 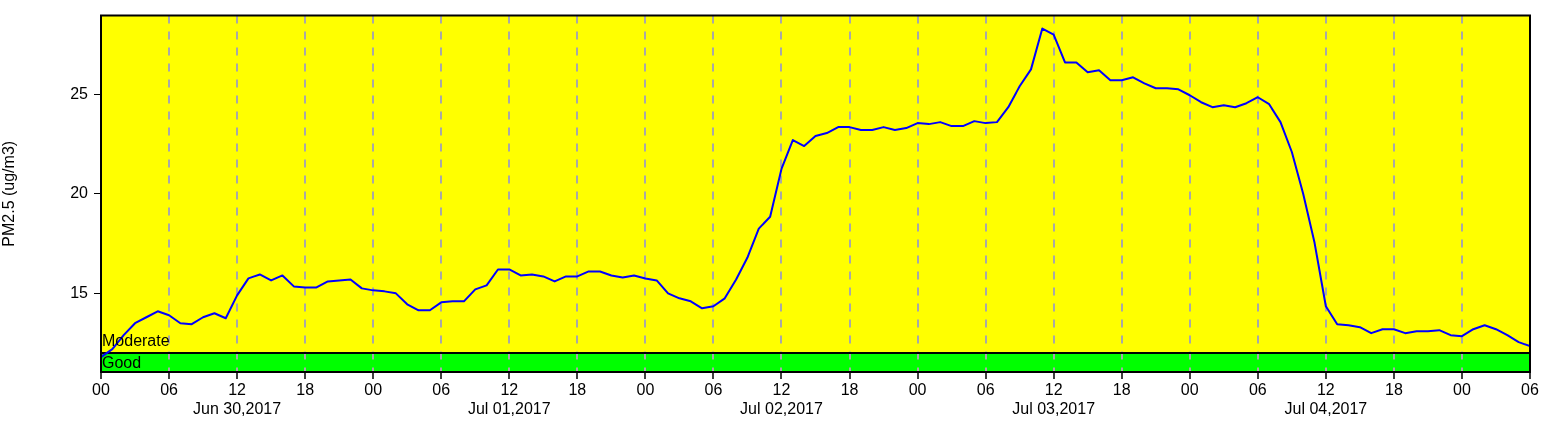 I want to click on x-tick-label: 12 Jun 30,2017, so click(x=237, y=399).